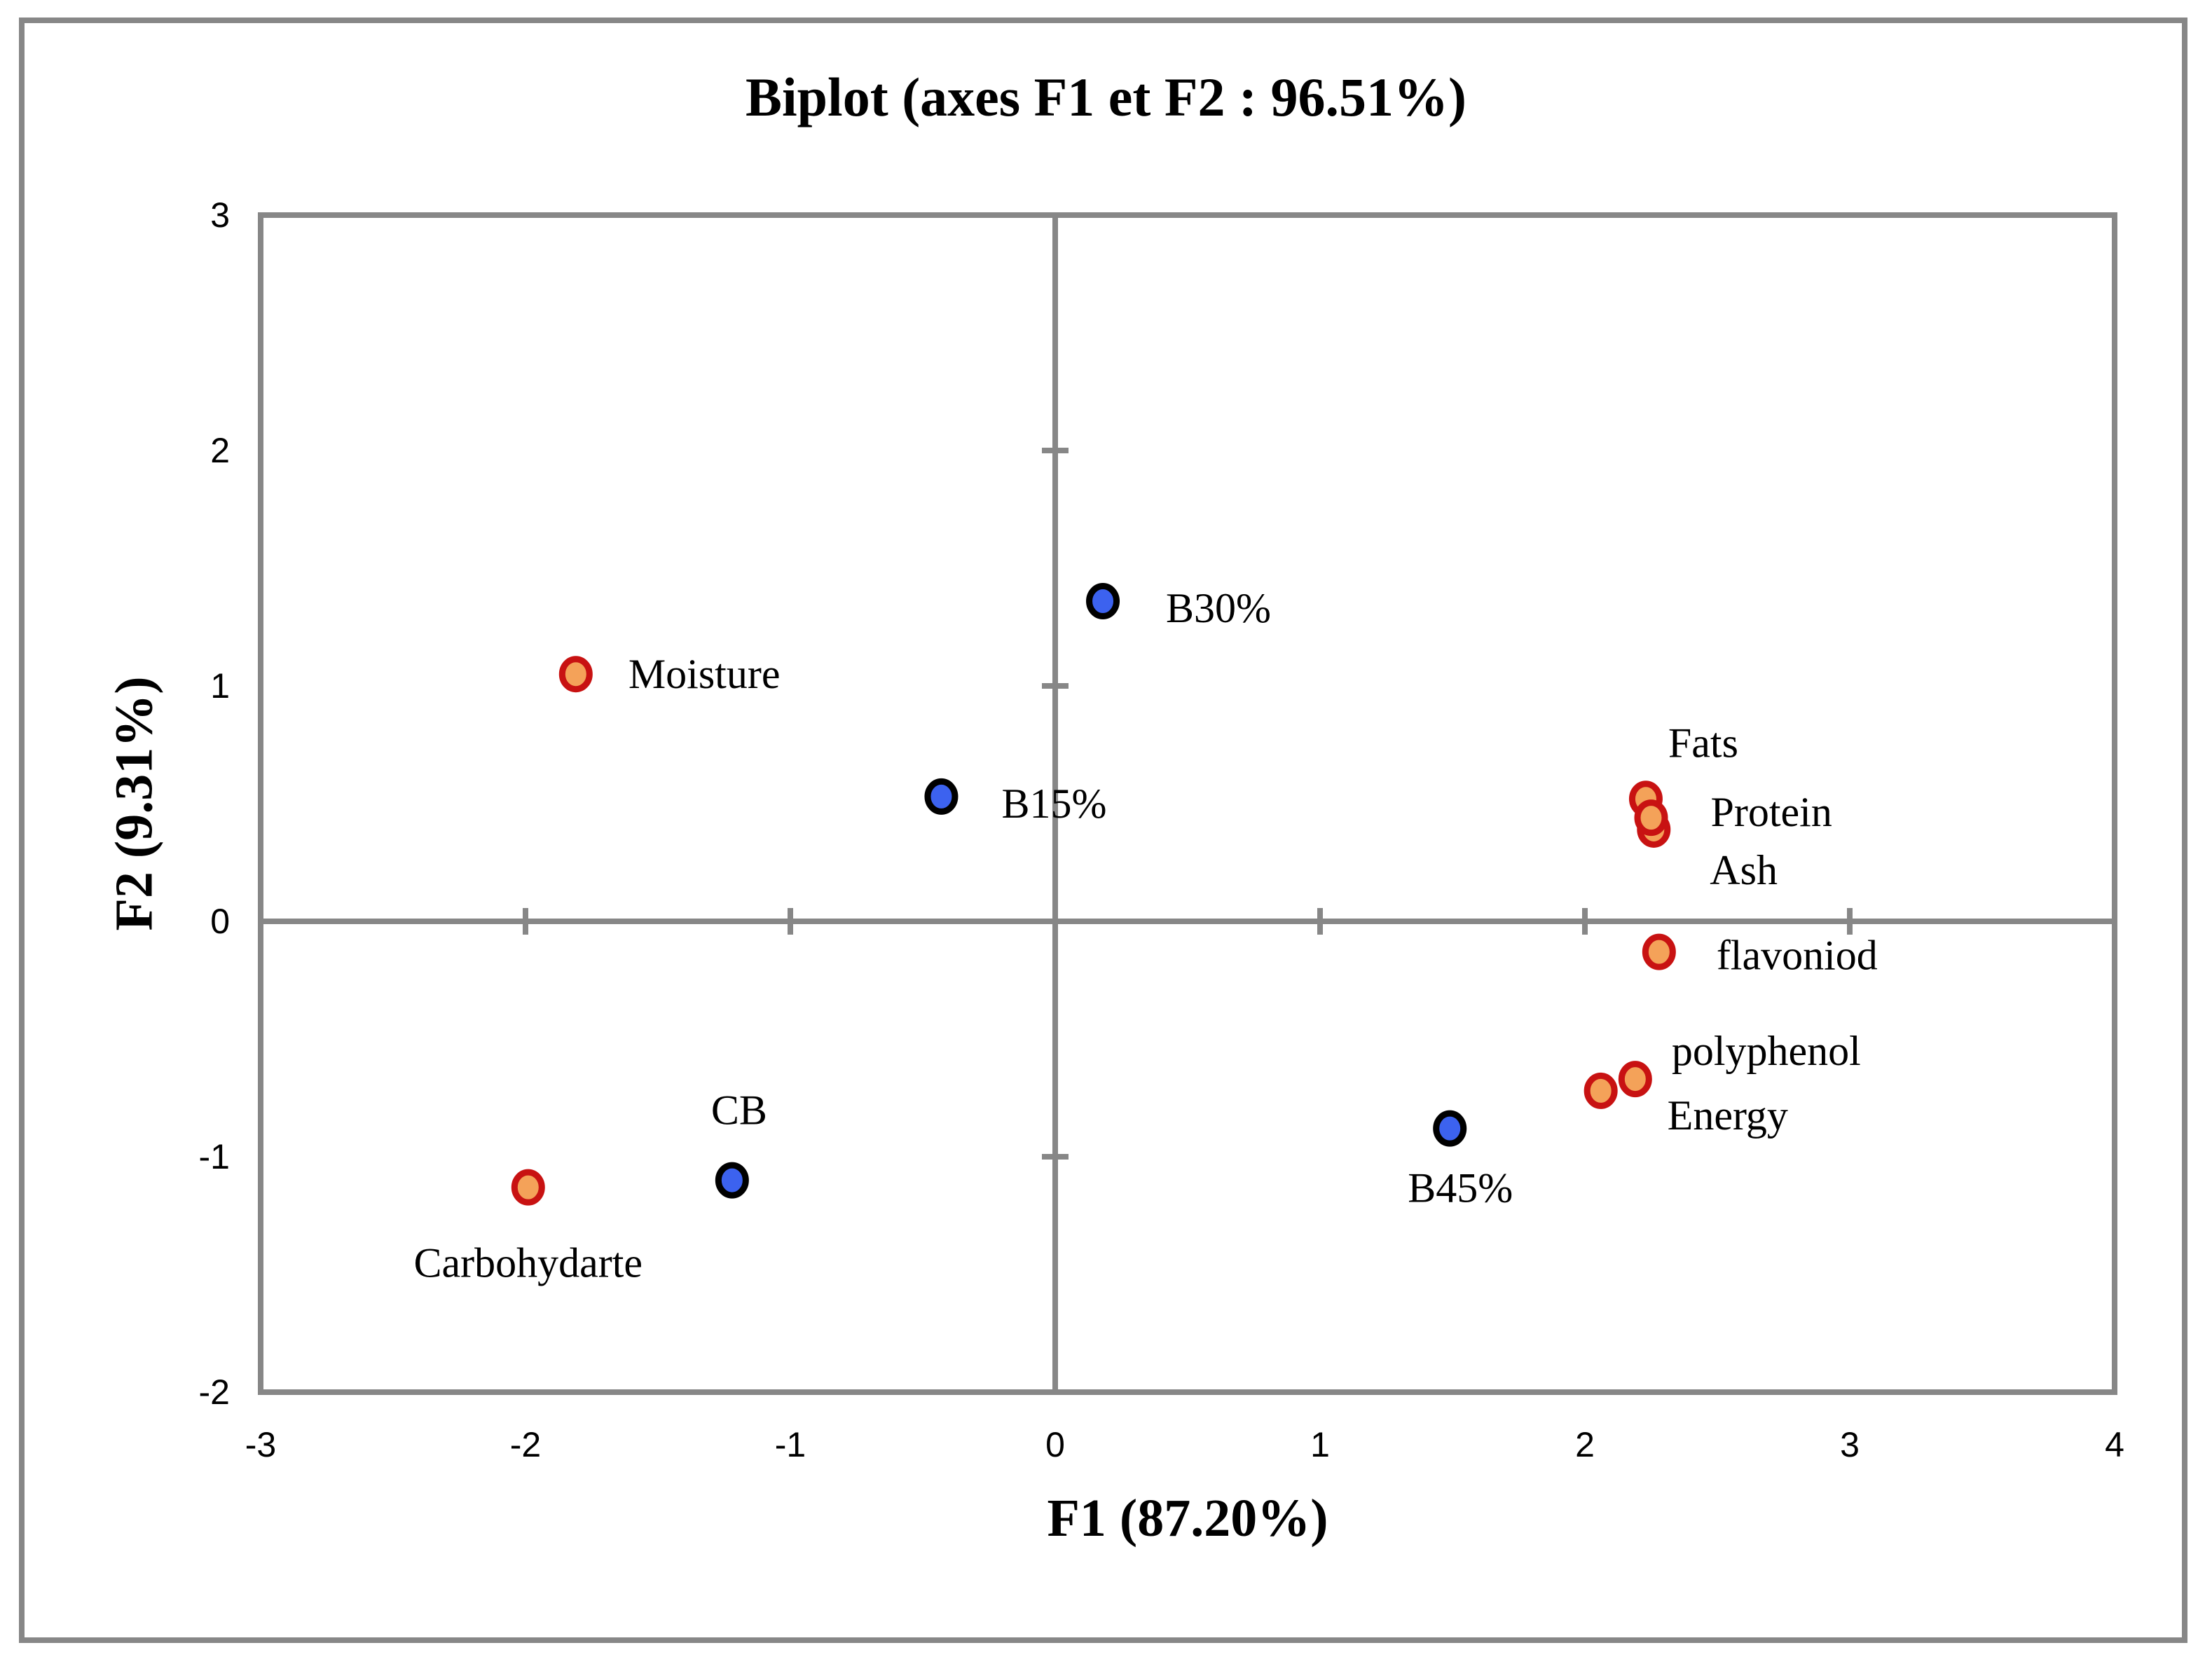  What do you see at coordinates (1635, 1079) in the screenshot?
I see `point-marker-polyphenol` at bounding box center [1635, 1079].